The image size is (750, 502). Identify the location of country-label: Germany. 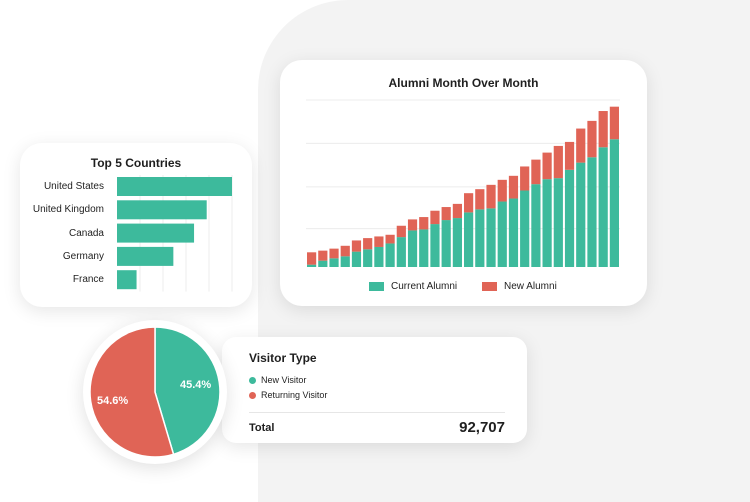
(83, 256).